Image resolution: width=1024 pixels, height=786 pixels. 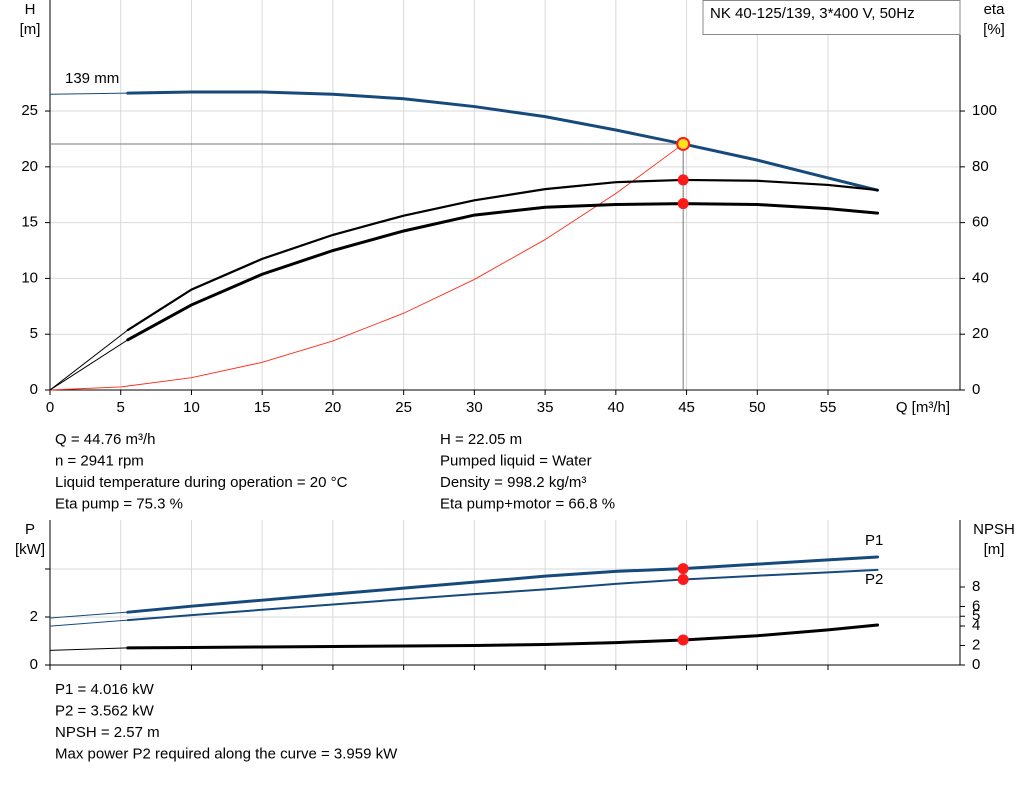 I want to click on x-tick-label: 35, so click(x=545, y=407).